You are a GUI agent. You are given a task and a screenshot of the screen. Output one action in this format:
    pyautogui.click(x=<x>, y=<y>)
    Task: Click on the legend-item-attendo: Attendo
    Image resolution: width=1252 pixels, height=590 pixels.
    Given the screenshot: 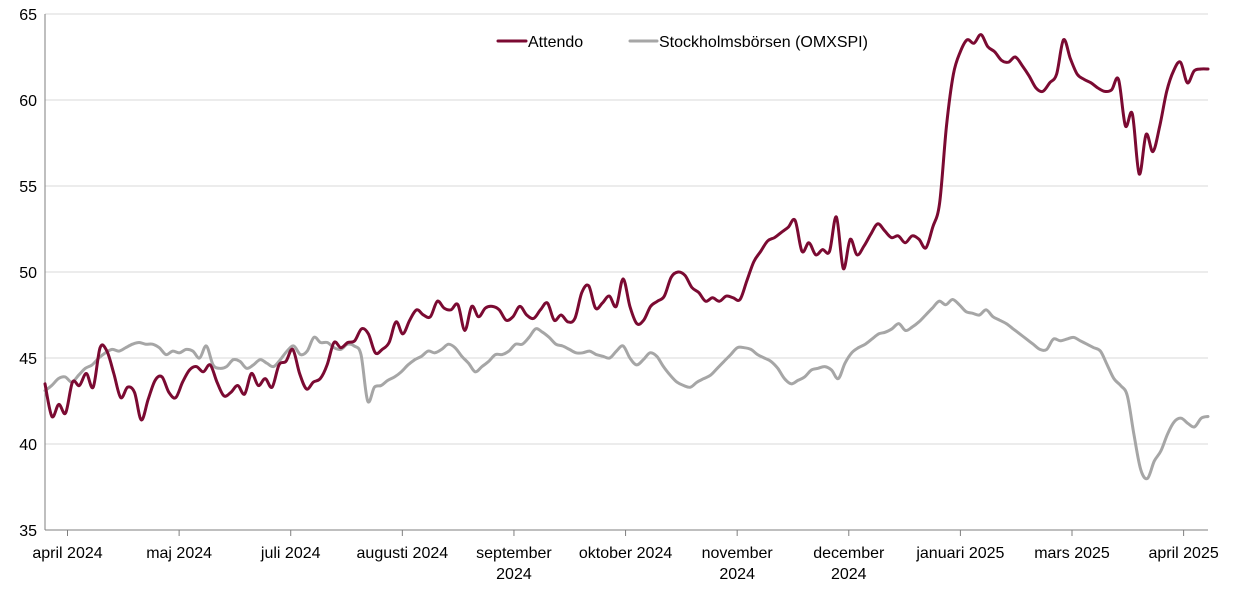 What is the action you would take?
    pyautogui.click(x=539, y=42)
    